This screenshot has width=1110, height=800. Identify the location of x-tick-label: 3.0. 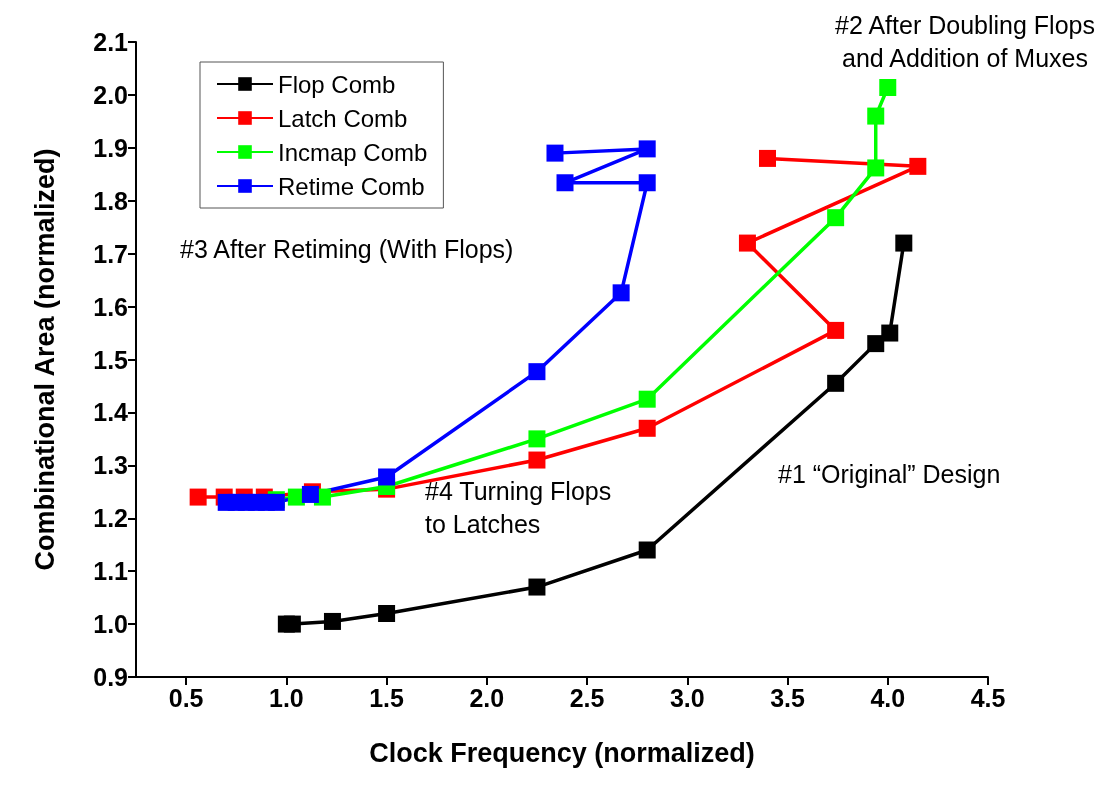
(687, 697).